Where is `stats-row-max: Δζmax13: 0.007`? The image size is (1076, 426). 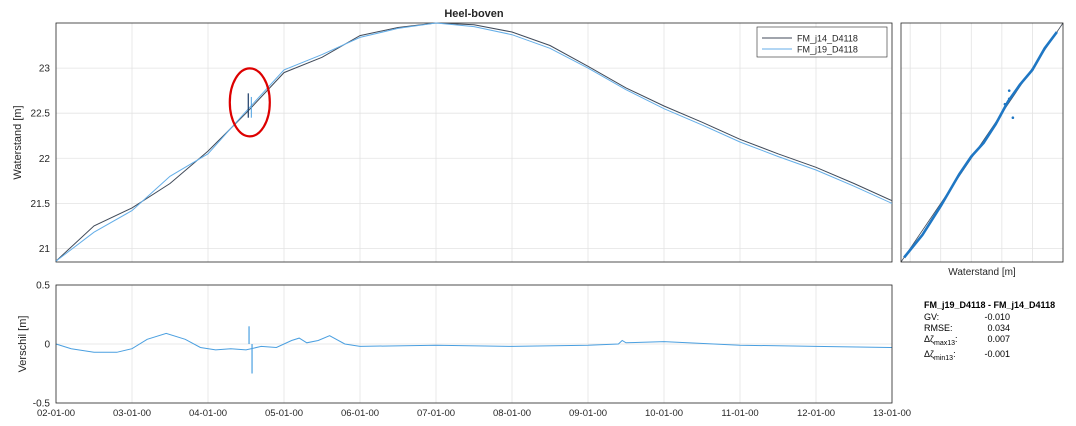
stats-row-max: Δζmax13: 0.007 is located at coordinates (989, 341).